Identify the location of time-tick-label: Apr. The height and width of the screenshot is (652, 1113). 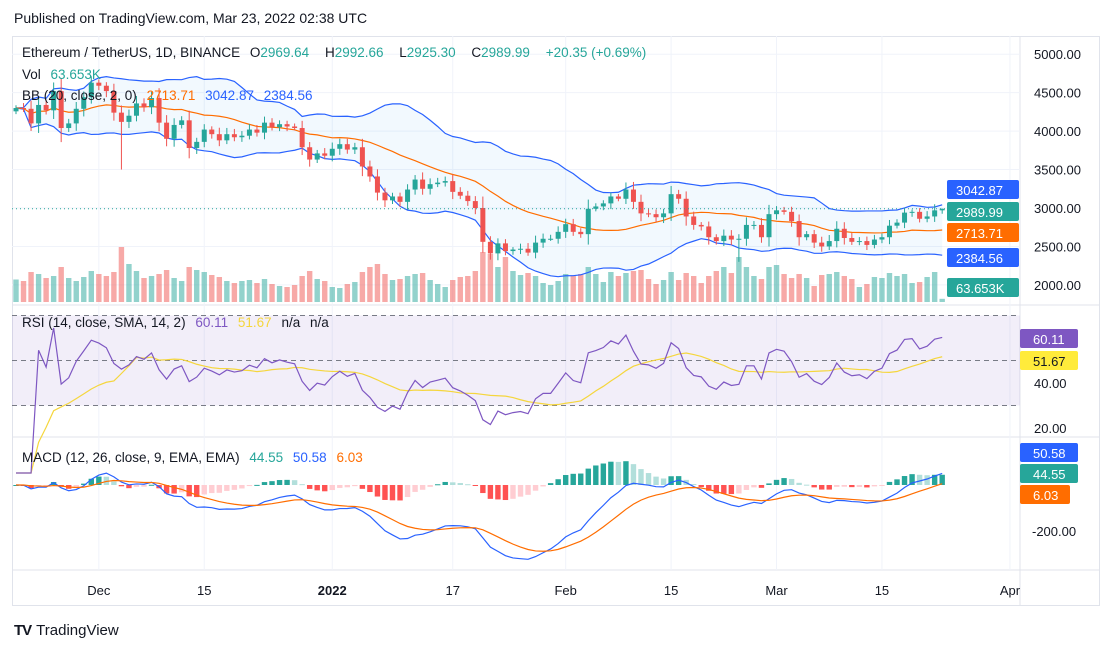
(1010, 590).